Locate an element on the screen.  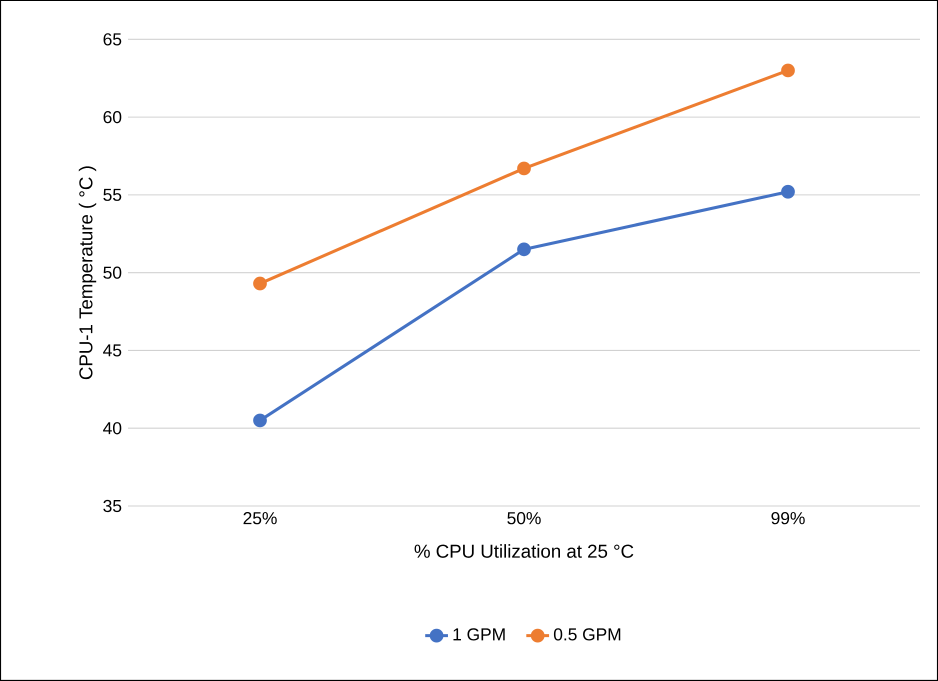
y-tick-label: 45 is located at coordinates (112, 350).